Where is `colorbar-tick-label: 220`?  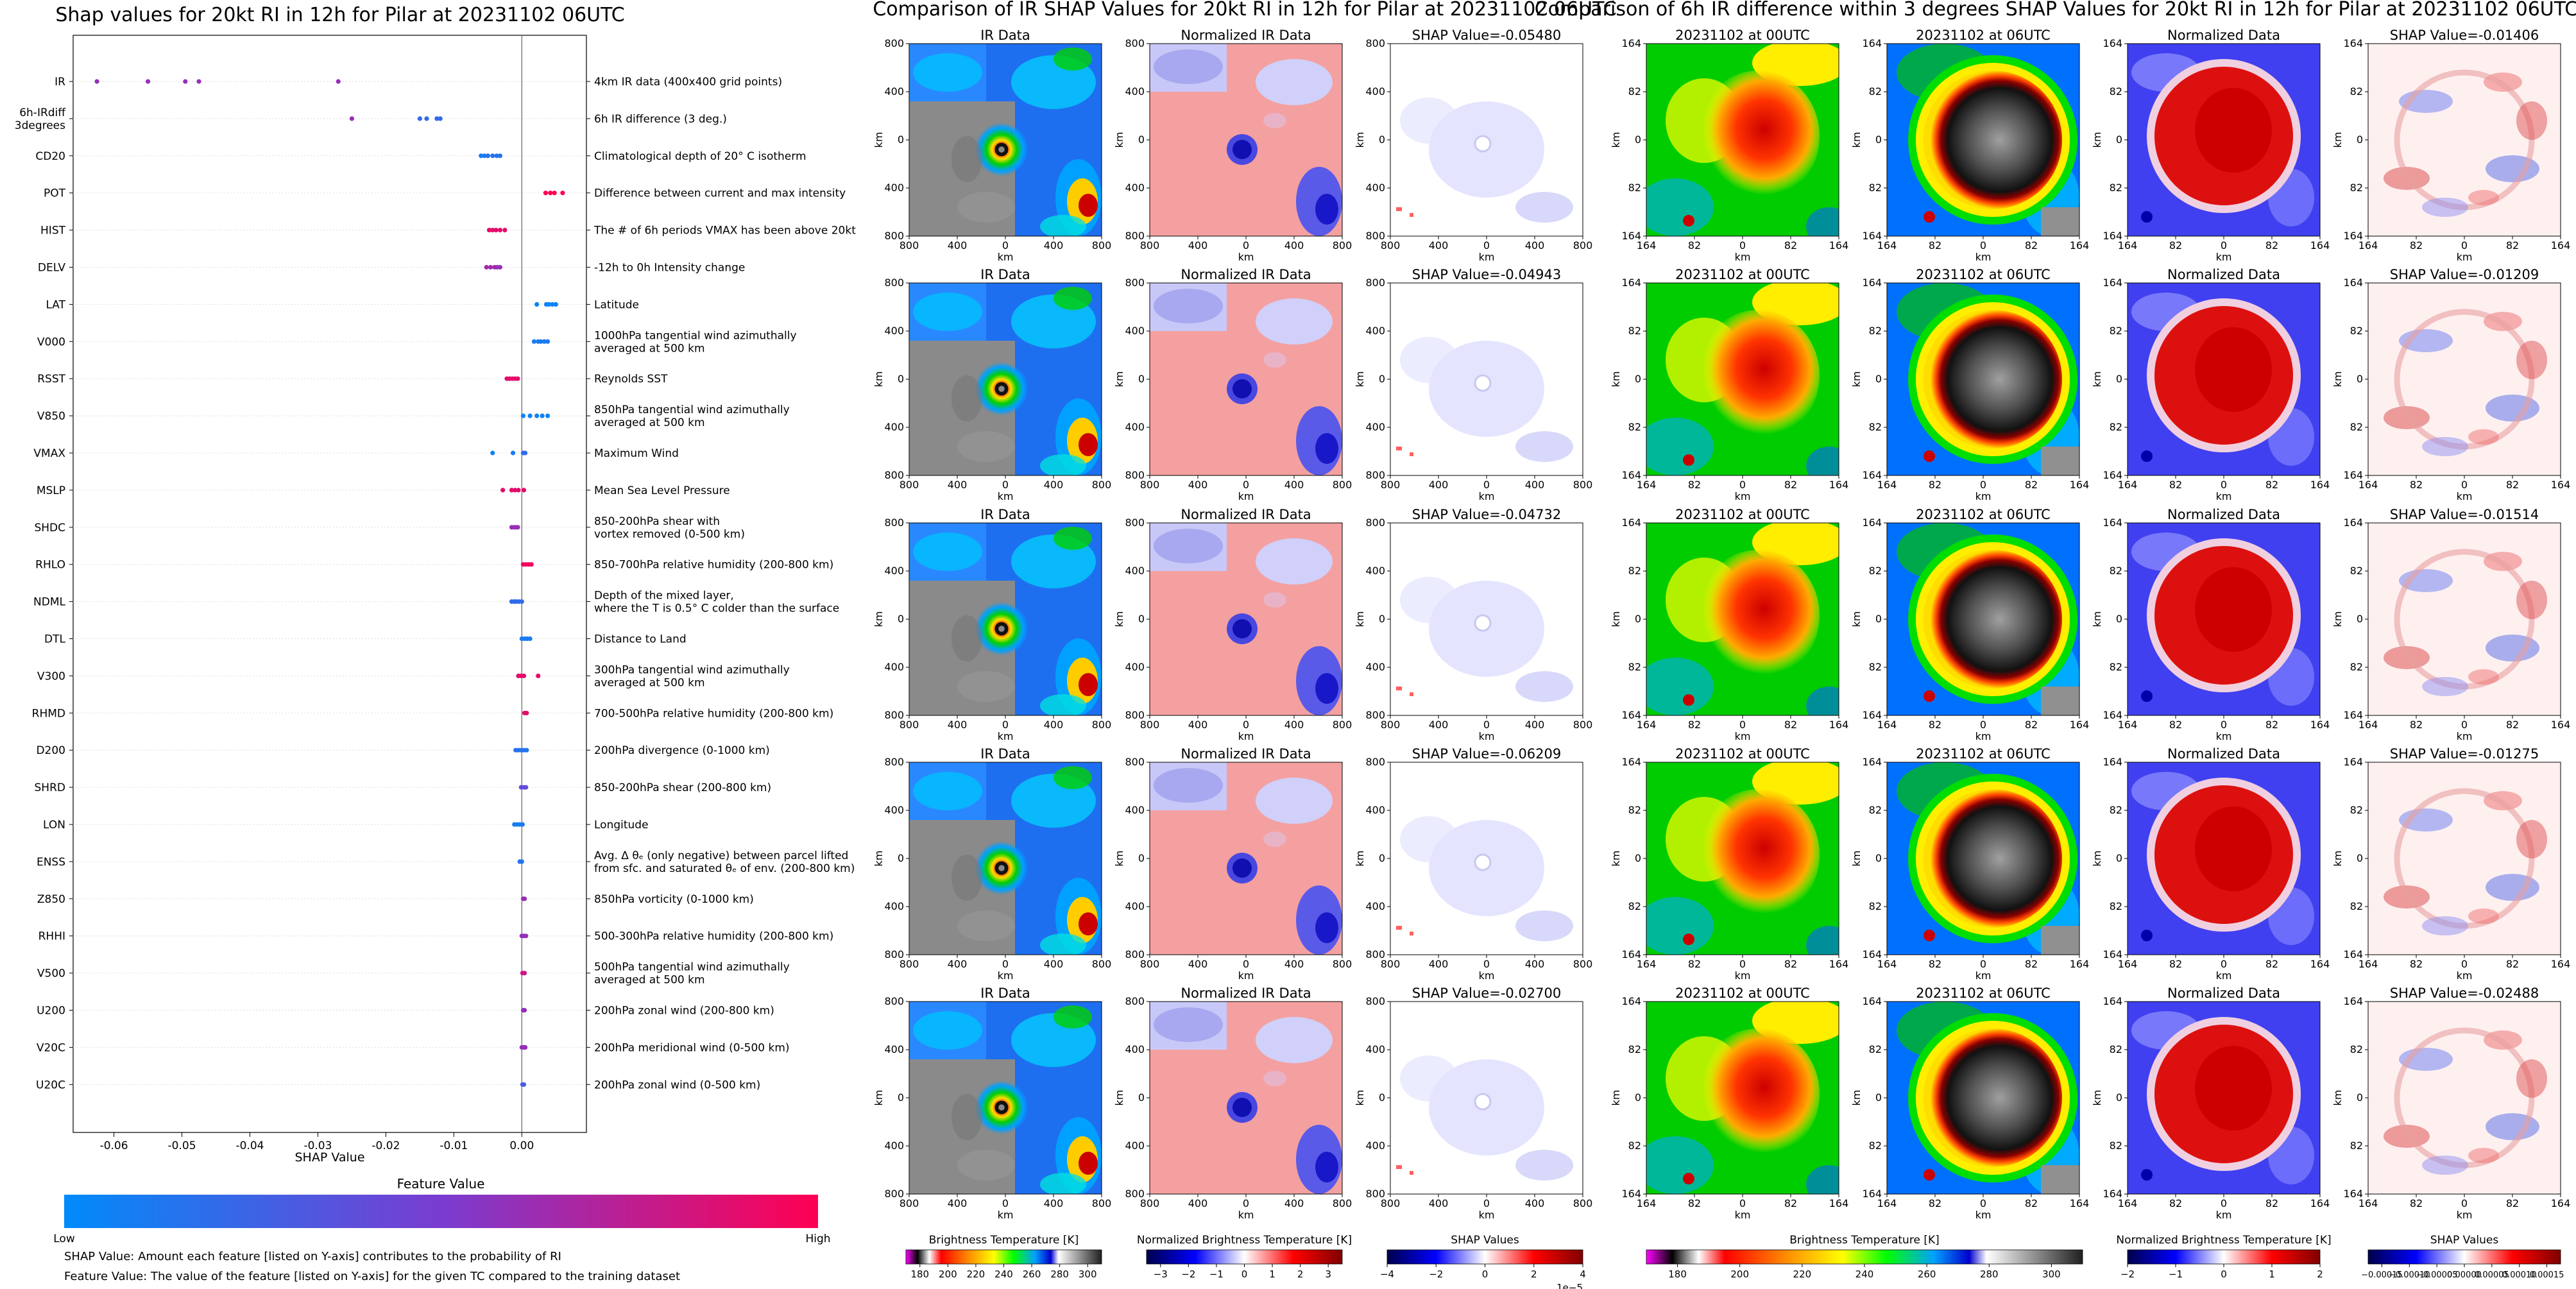
colorbar-tick-label: 220 is located at coordinates (976, 1274).